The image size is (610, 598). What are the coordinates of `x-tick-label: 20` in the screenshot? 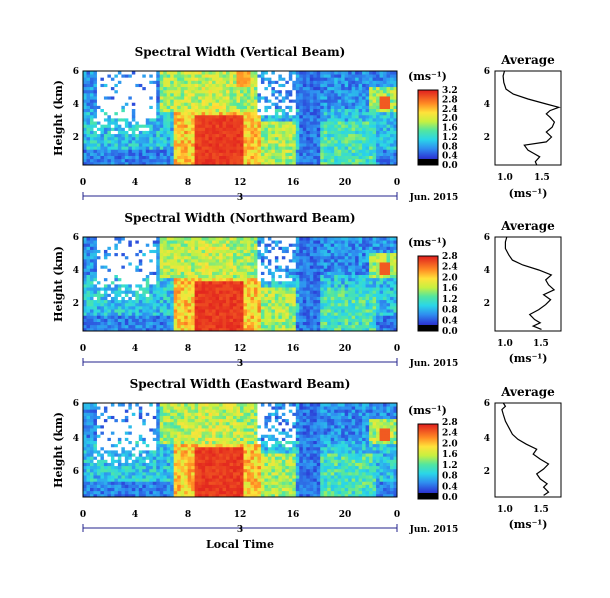 It's located at (345, 183).